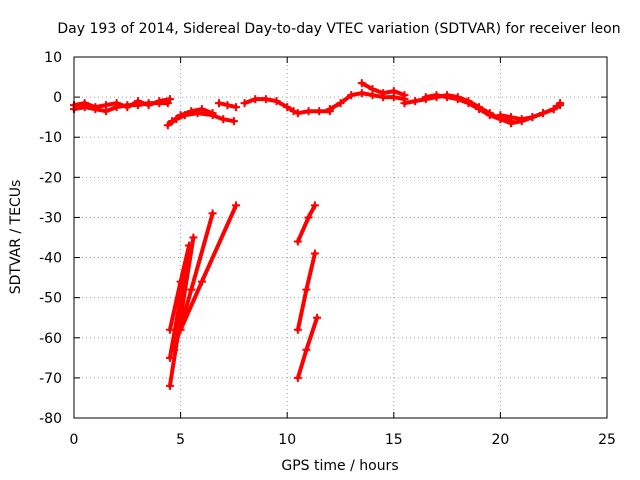 This screenshot has height=480, width=640. What do you see at coordinates (394, 440) in the screenshot?
I see `x-tick-label: 15` at bounding box center [394, 440].